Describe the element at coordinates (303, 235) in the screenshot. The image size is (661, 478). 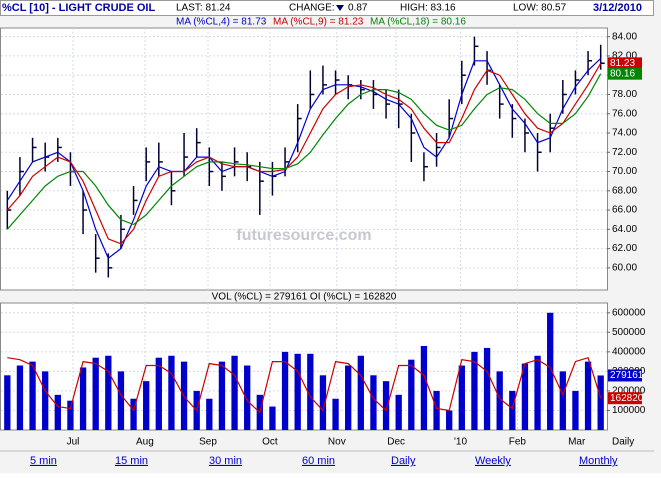
I see `watermark: futuresource.com` at that location.